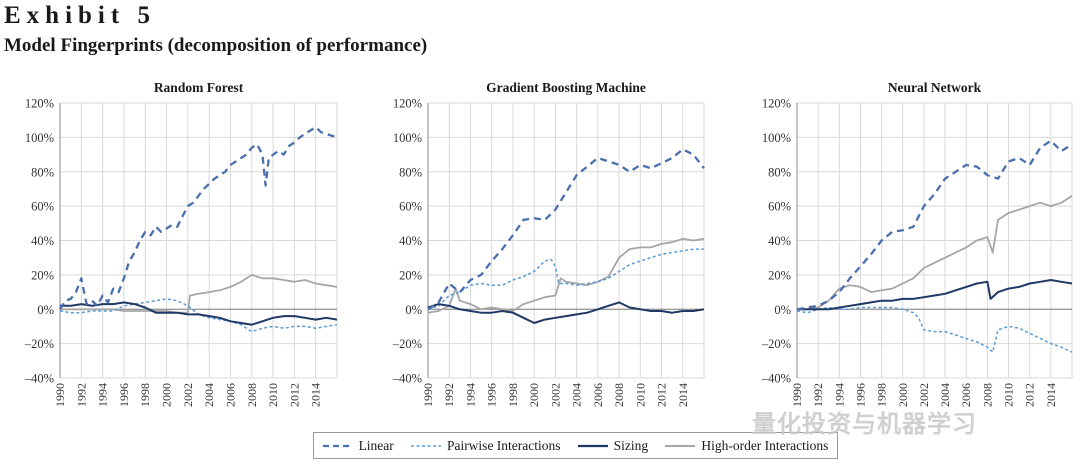  I want to click on legend-label-sizing: Sizing, so click(631, 445).